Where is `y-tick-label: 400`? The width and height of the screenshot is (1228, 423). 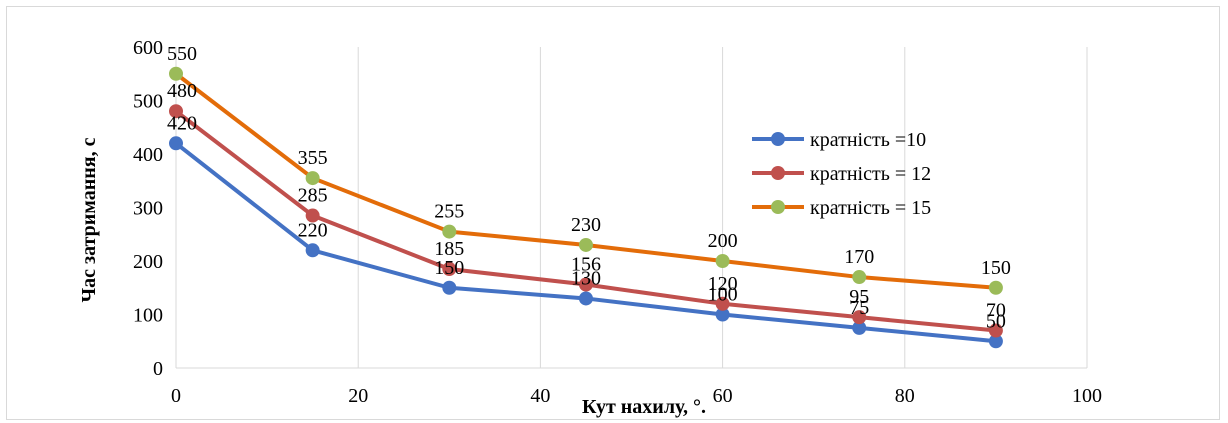 y-tick-label: 400 is located at coordinates (148, 155).